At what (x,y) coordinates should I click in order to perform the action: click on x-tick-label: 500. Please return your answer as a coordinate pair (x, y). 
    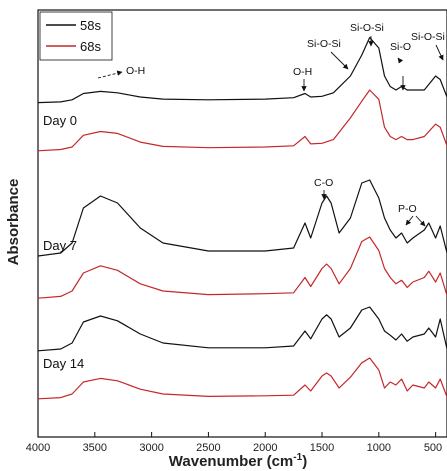
    Looking at the image, I should click on (433, 448).